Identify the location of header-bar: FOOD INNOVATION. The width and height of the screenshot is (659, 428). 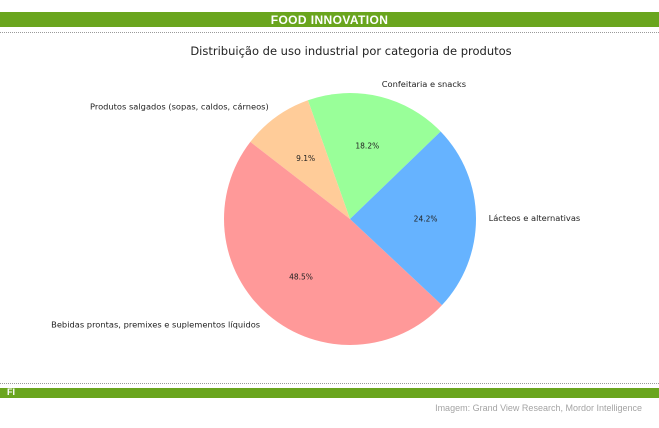
(329, 19).